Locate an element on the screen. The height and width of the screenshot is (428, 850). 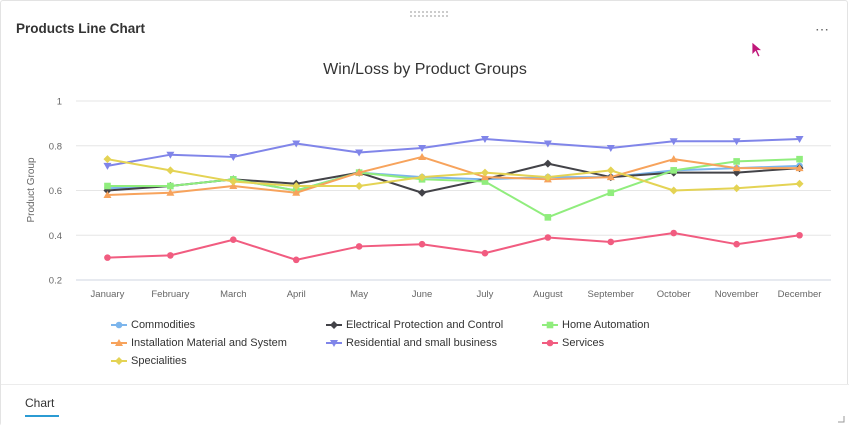
tab-bar: Chart is located at coordinates (425, 406).